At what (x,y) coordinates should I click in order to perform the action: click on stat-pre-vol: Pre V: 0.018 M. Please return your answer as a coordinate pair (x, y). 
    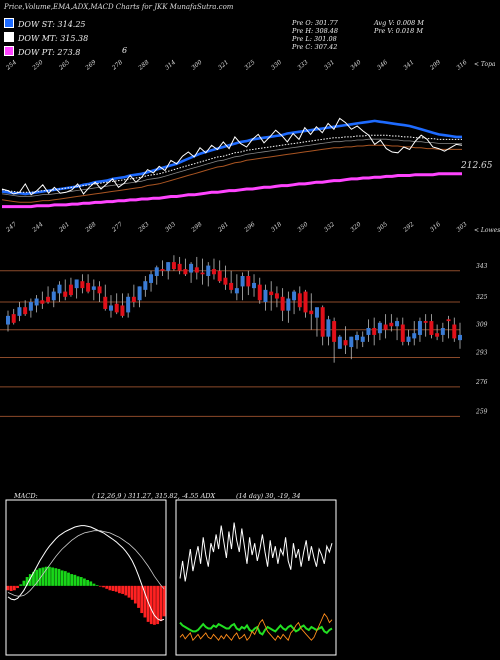
    Looking at the image, I should click on (399, 31).